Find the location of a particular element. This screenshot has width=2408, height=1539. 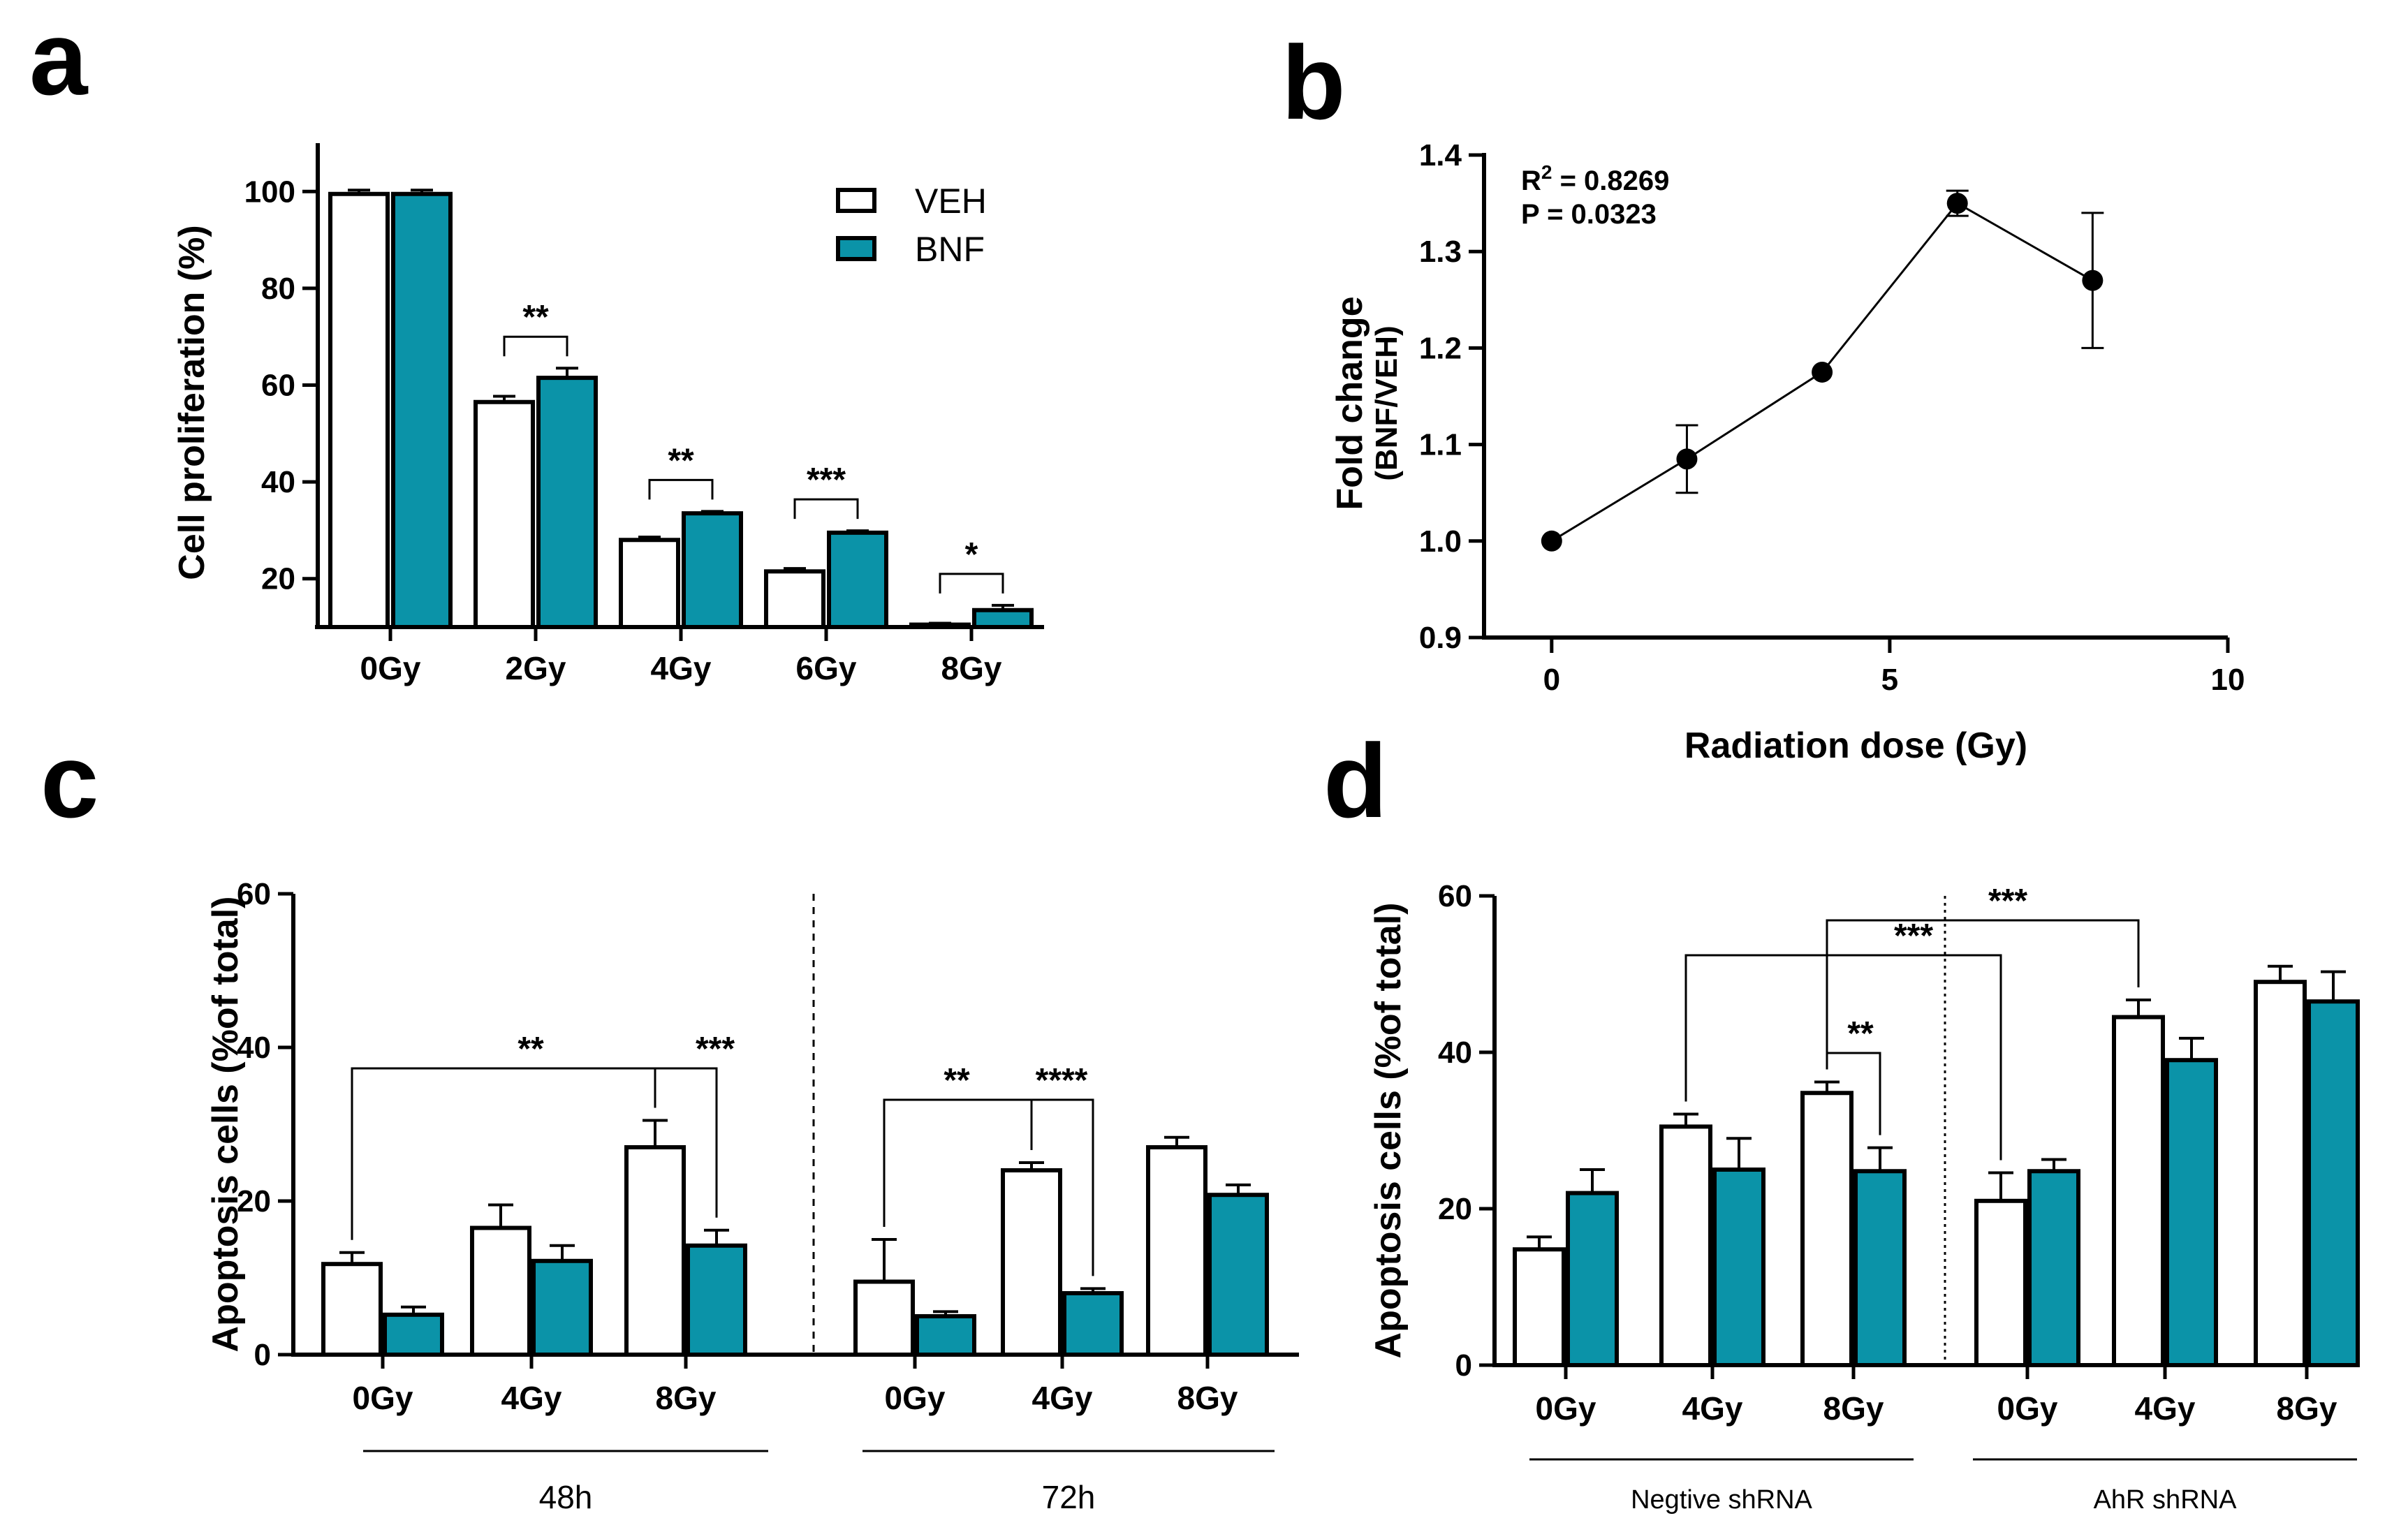

significance-label: **** is located at coordinates (1062, 1080).